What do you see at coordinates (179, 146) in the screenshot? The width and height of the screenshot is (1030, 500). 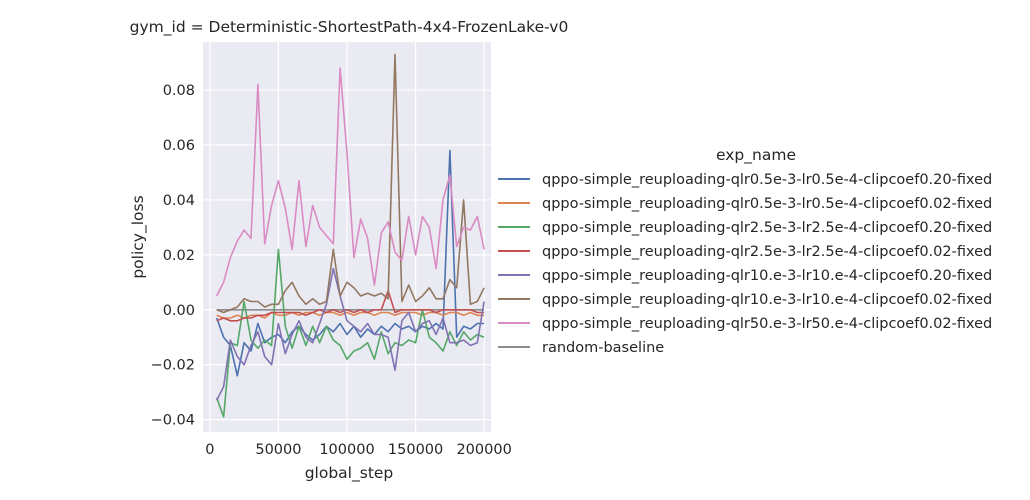 I see `y-tick-label: 0.06` at bounding box center [179, 146].